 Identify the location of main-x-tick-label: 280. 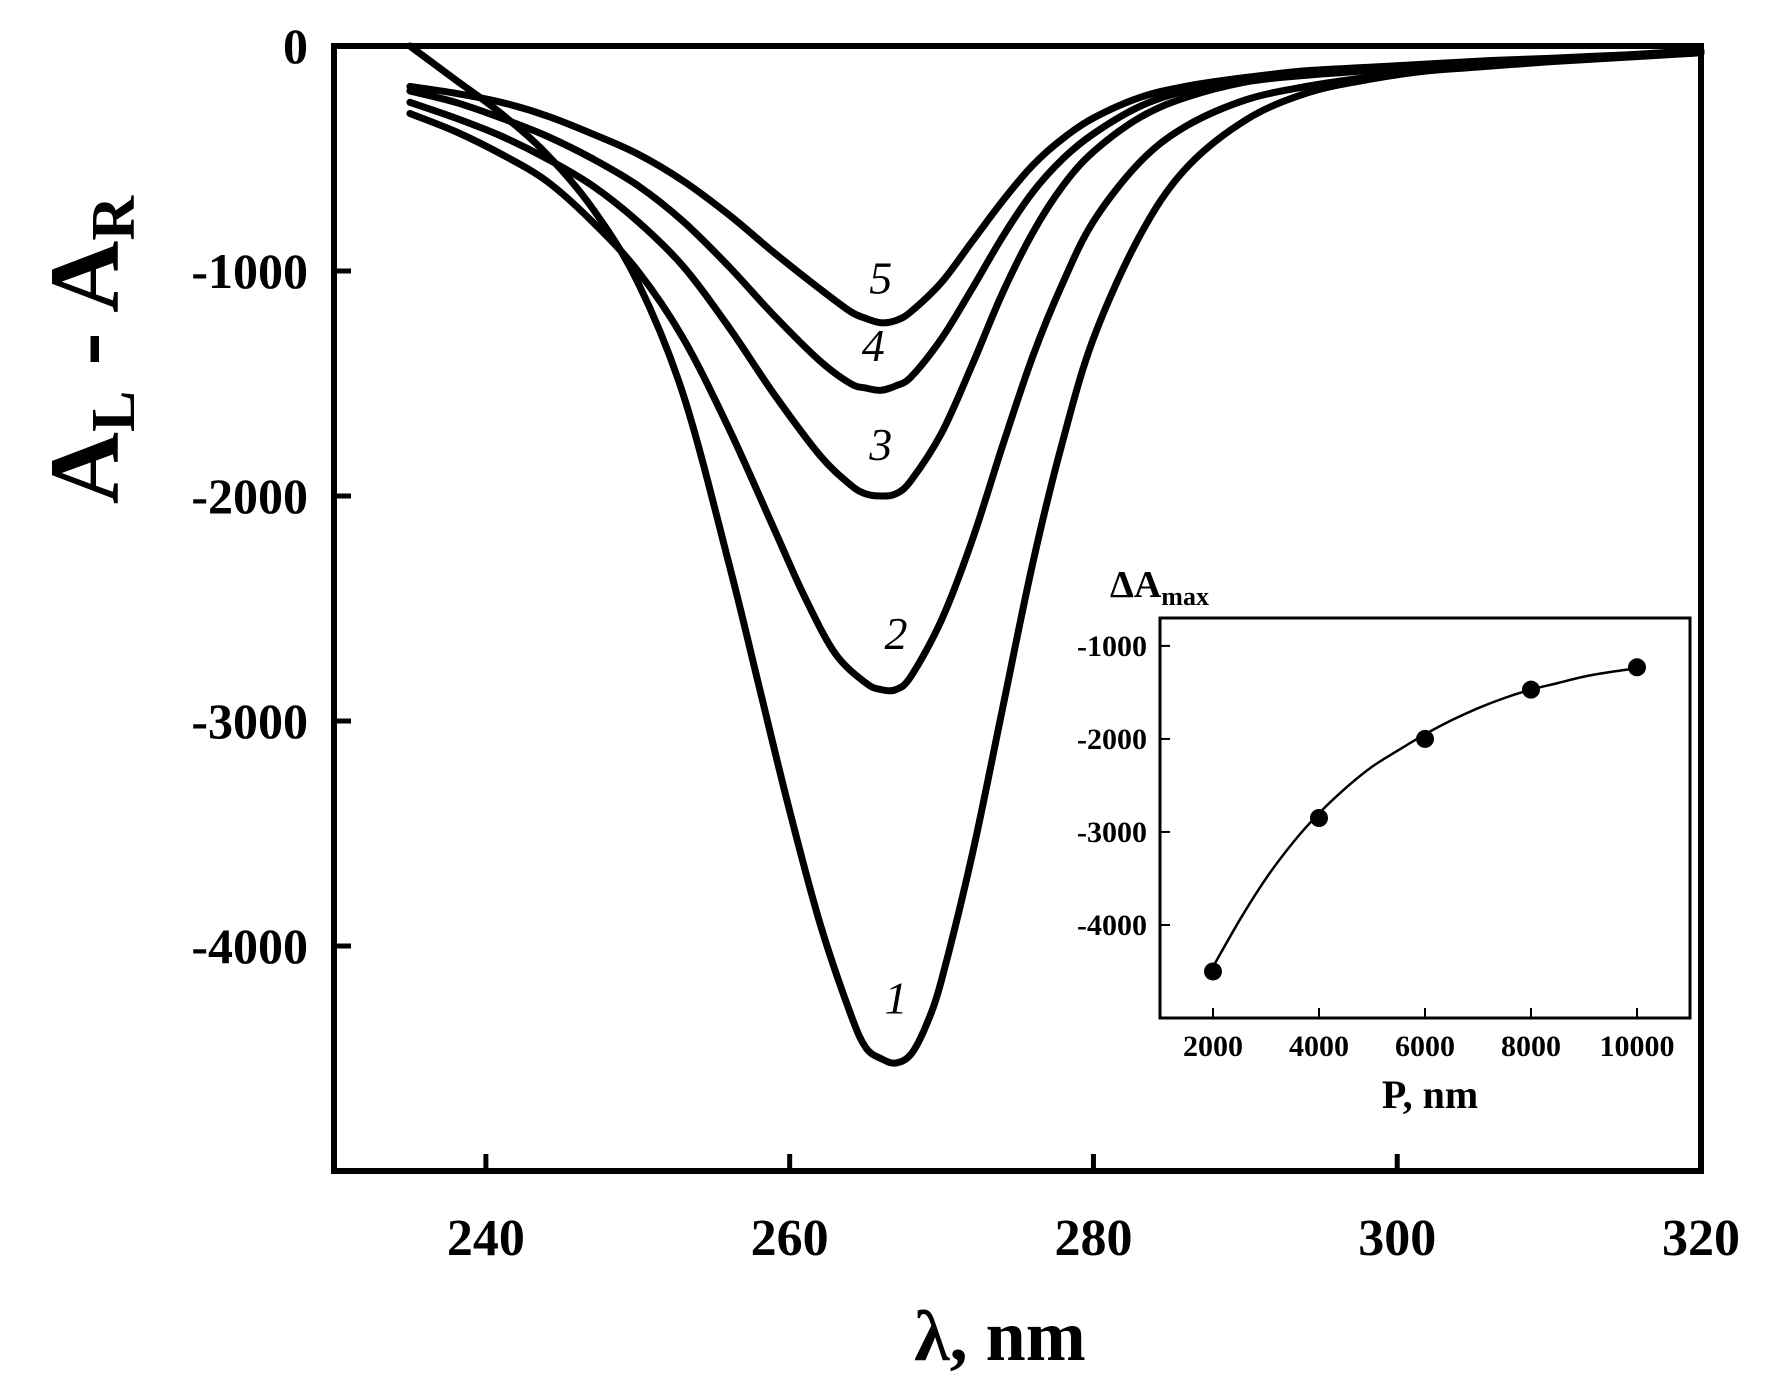
(1093, 1238).